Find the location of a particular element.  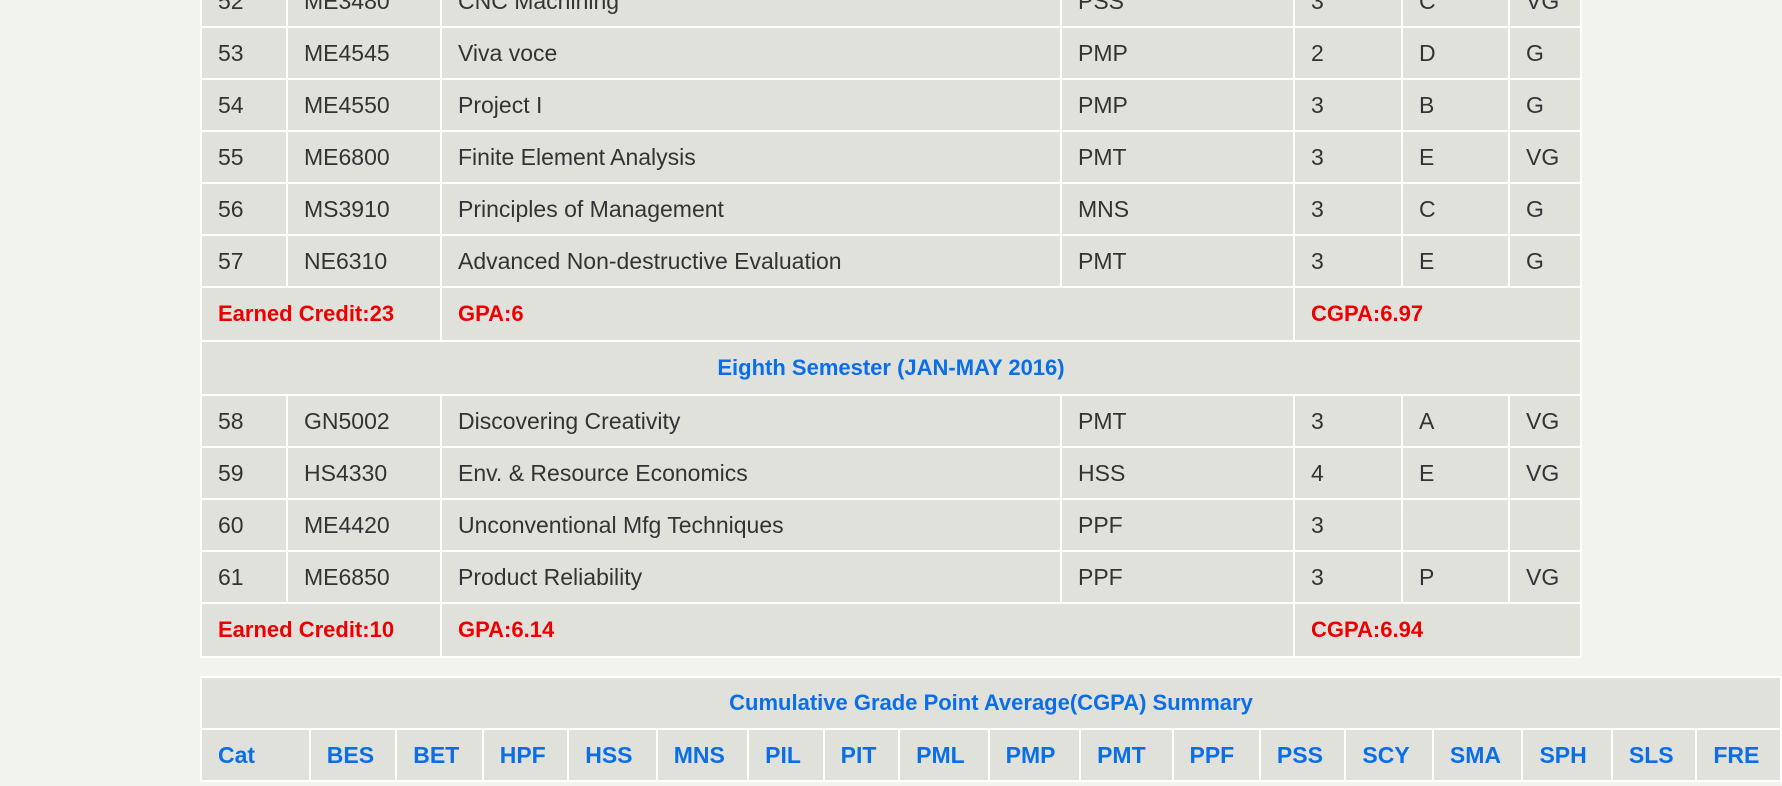

course-row: 54 ME4550 Project I PMP 3 B G is located at coordinates (891, 105).